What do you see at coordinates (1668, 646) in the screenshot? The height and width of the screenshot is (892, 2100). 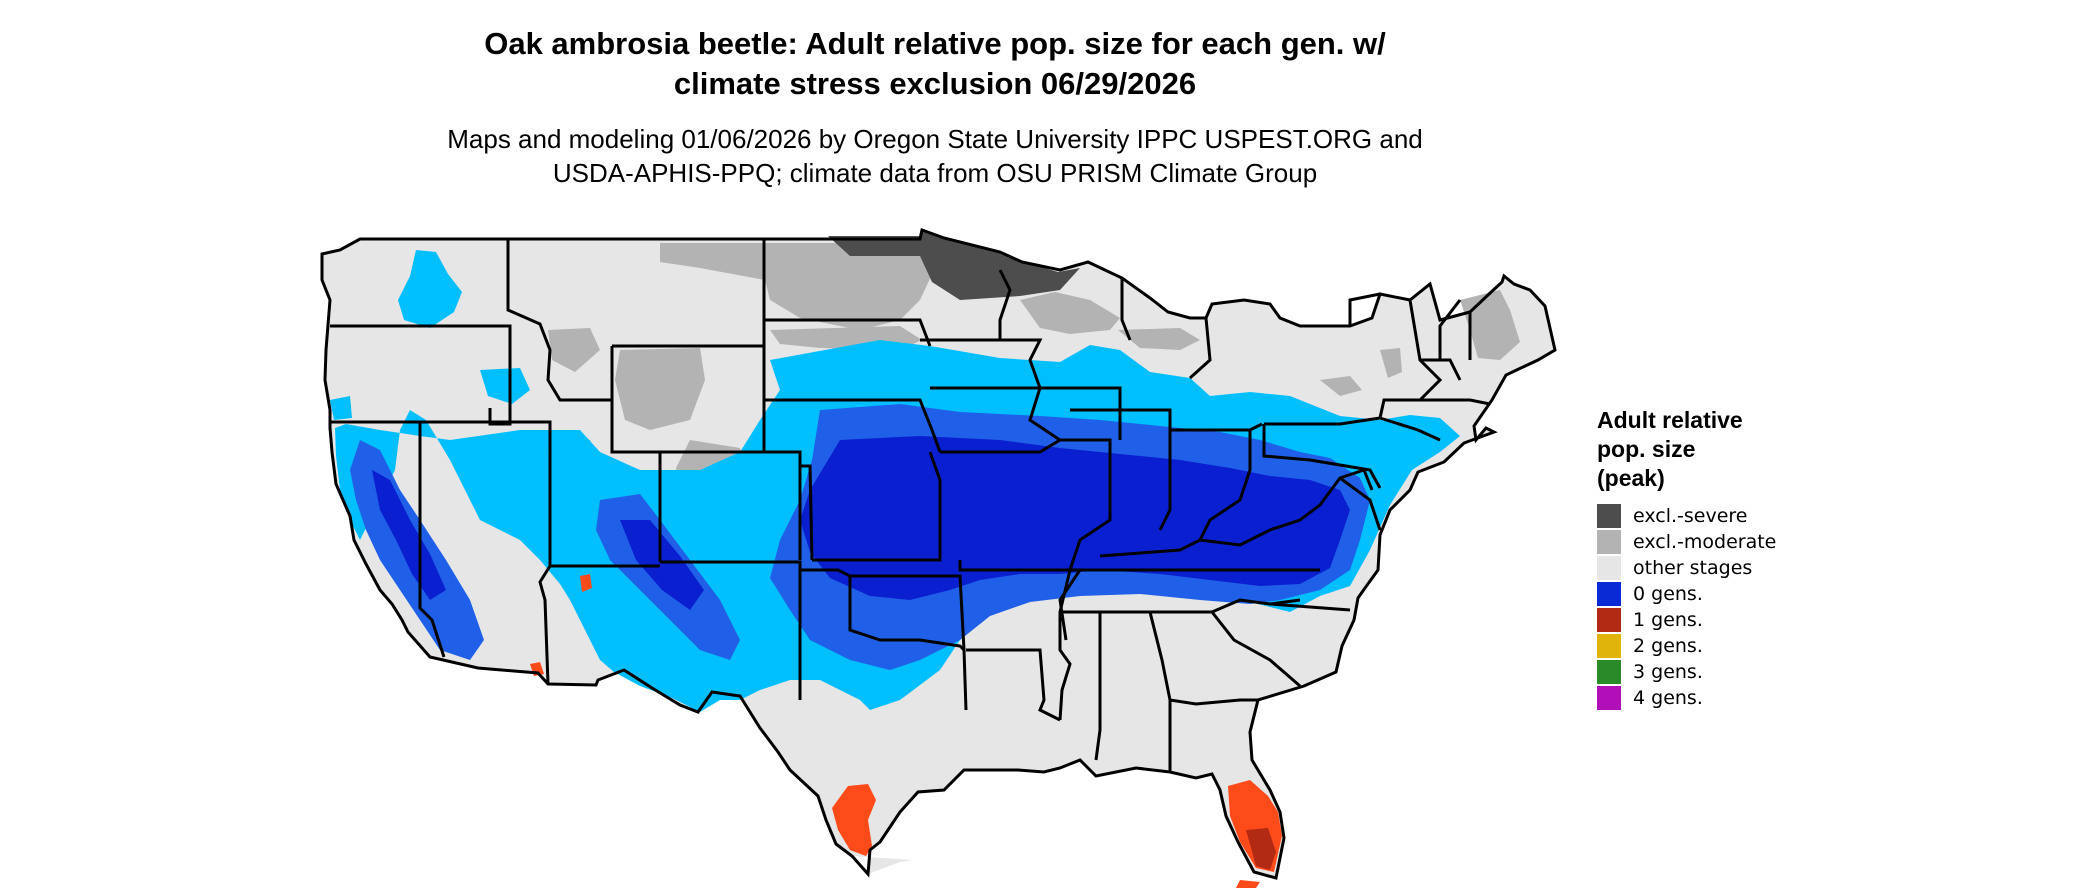 I see `legend-label: 2 gens.` at bounding box center [1668, 646].